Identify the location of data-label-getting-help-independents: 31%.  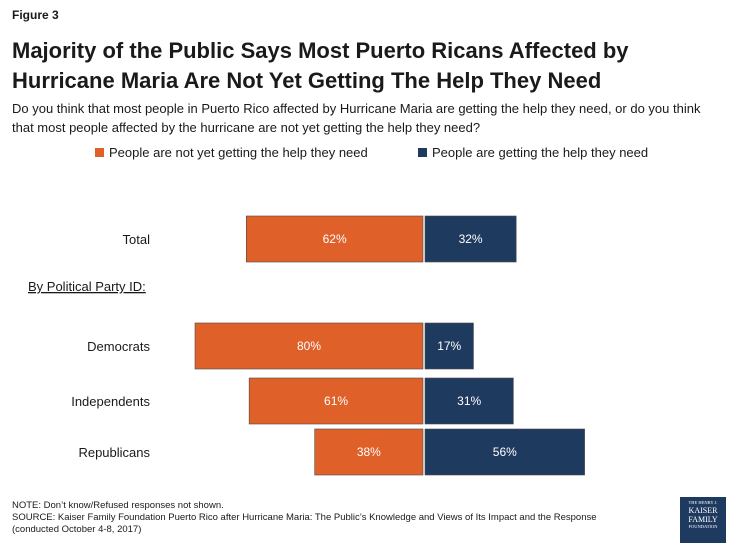
(469, 401).